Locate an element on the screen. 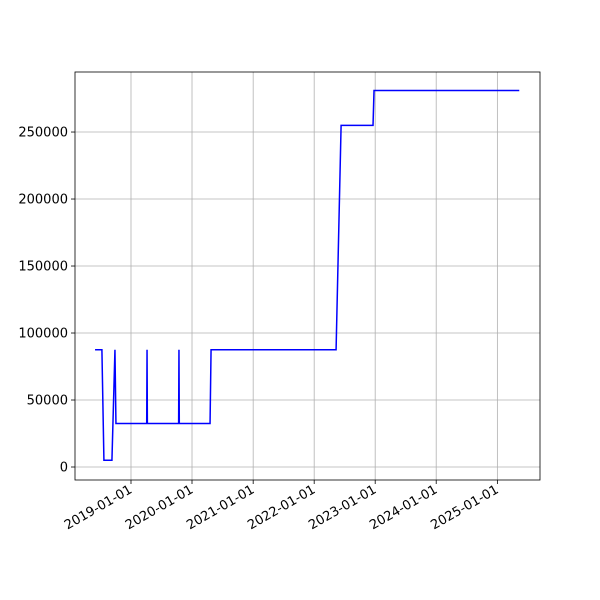 This screenshot has width=600, height=600. y-tick-label: 250000 is located at coordinates (43, 133).